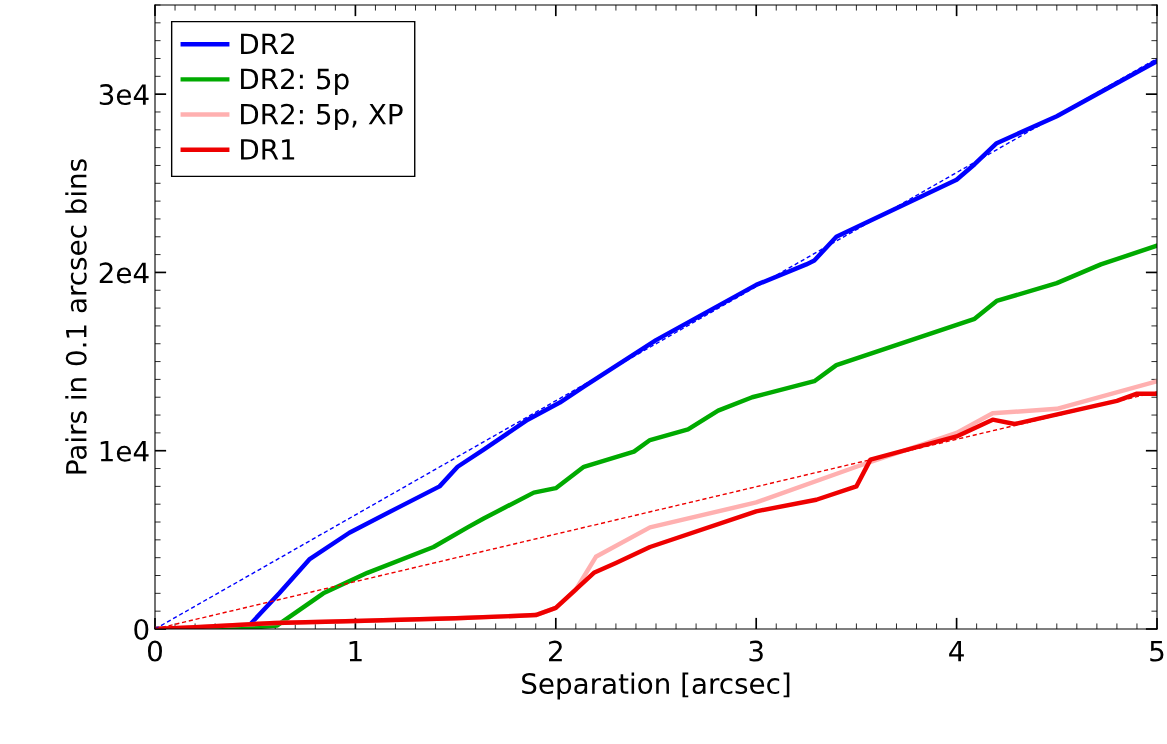 Image resolution: width=1167 pixels, height=744 pixels. I want to click on y-tick-label: 3e4, so click(124, 95).